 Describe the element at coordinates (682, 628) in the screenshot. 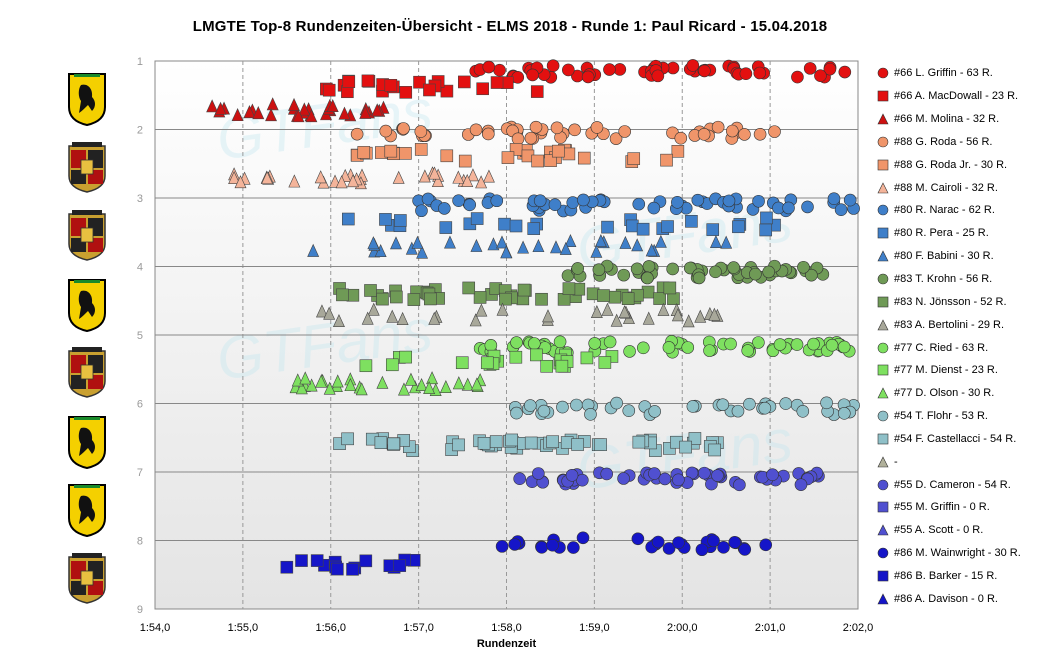

I see `x-tick-label: 2:00,0` at that location.